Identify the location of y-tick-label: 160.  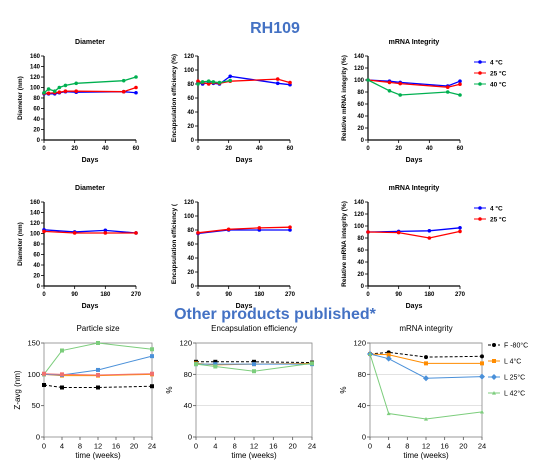
(35, 57).